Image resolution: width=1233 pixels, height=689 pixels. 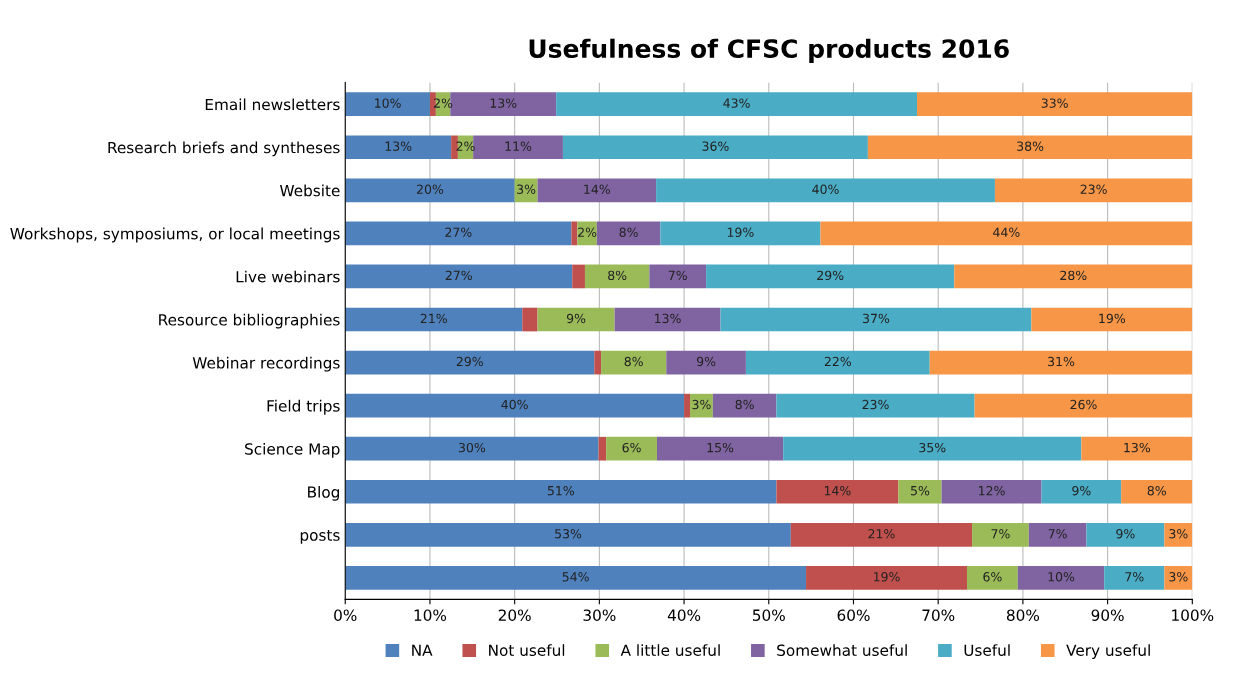 I want to click on data-label: 28%, so click(x=1073, y=275).